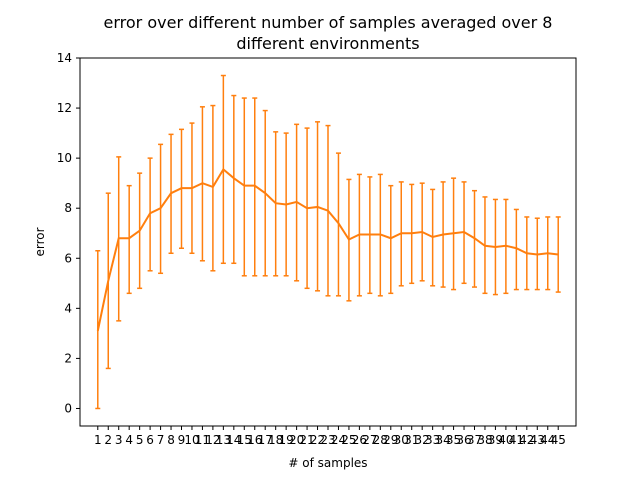 Image resolution: width=640 pixels, height=480 pixels. I want to click on x-tick-label: 17, so click(265, 440).